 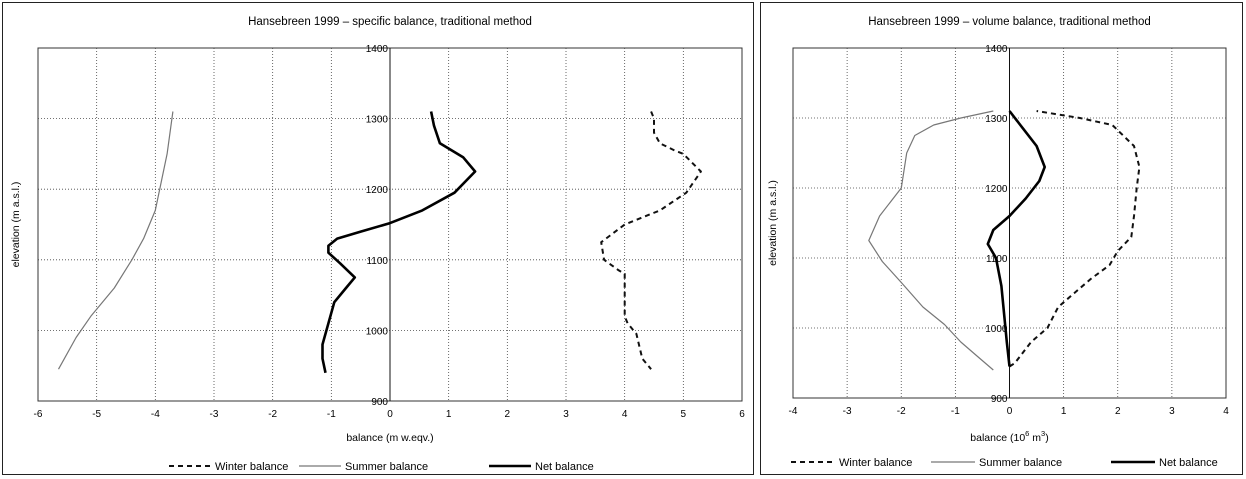 I want to click on x-axis-label-part: ), so click(x=1047, y=438).